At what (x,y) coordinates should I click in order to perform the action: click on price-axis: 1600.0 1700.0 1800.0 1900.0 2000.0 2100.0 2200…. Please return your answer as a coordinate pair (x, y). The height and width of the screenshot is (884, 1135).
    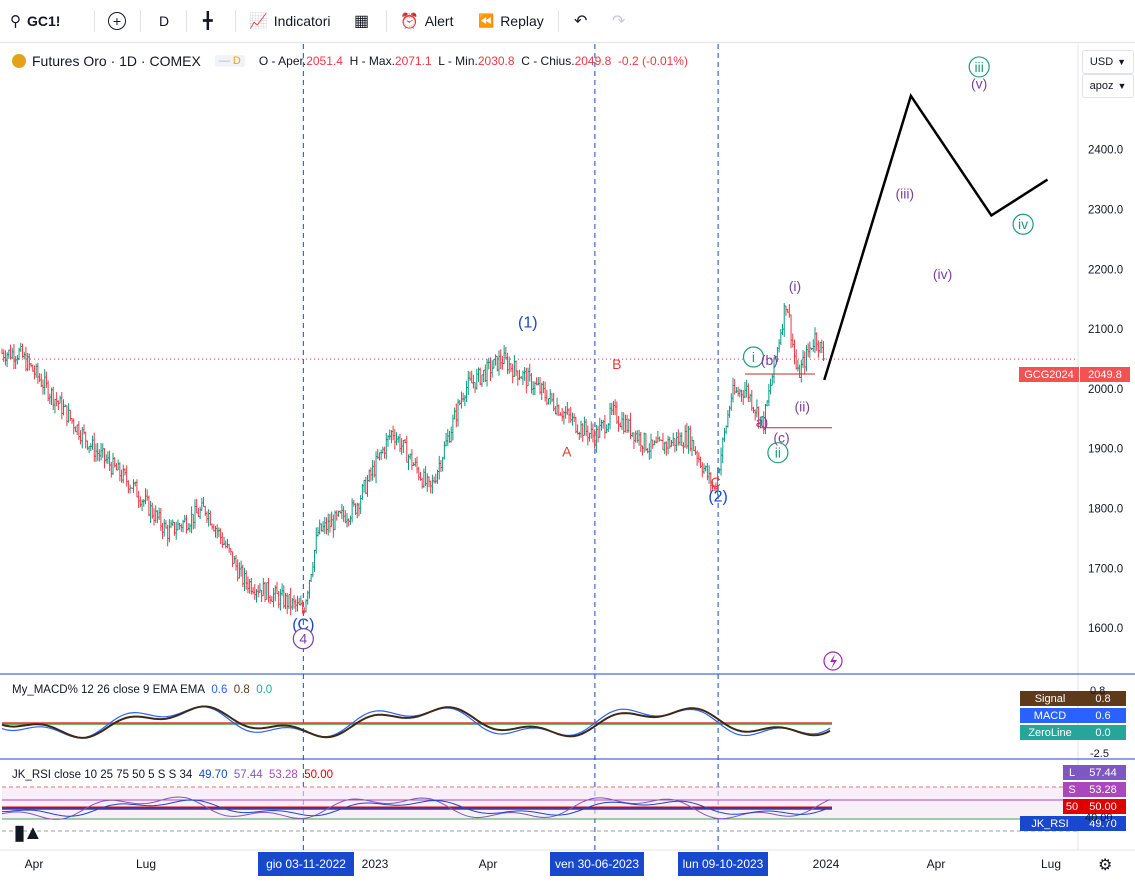
    Looking at the image, I should click on (1105, 360).